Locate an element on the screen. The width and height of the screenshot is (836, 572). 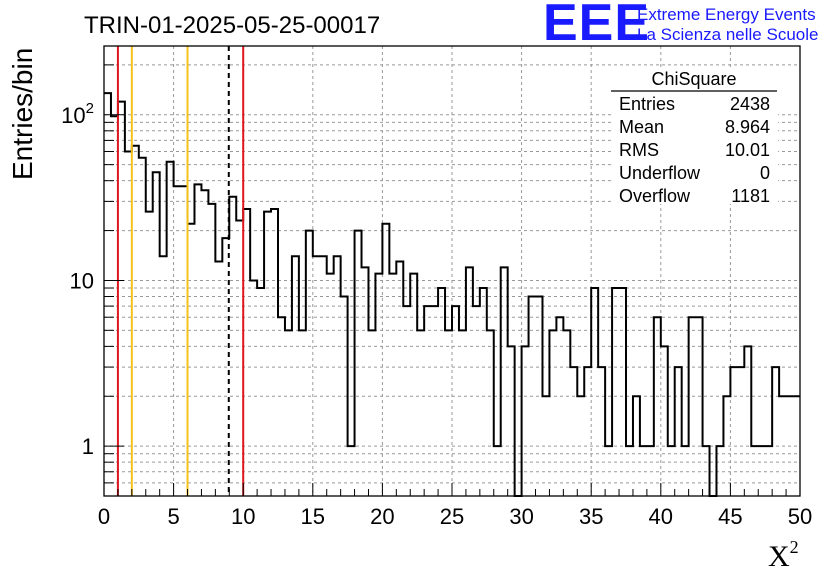
y-tick-label-exponent: 2 is located at coordinates (90, 108).